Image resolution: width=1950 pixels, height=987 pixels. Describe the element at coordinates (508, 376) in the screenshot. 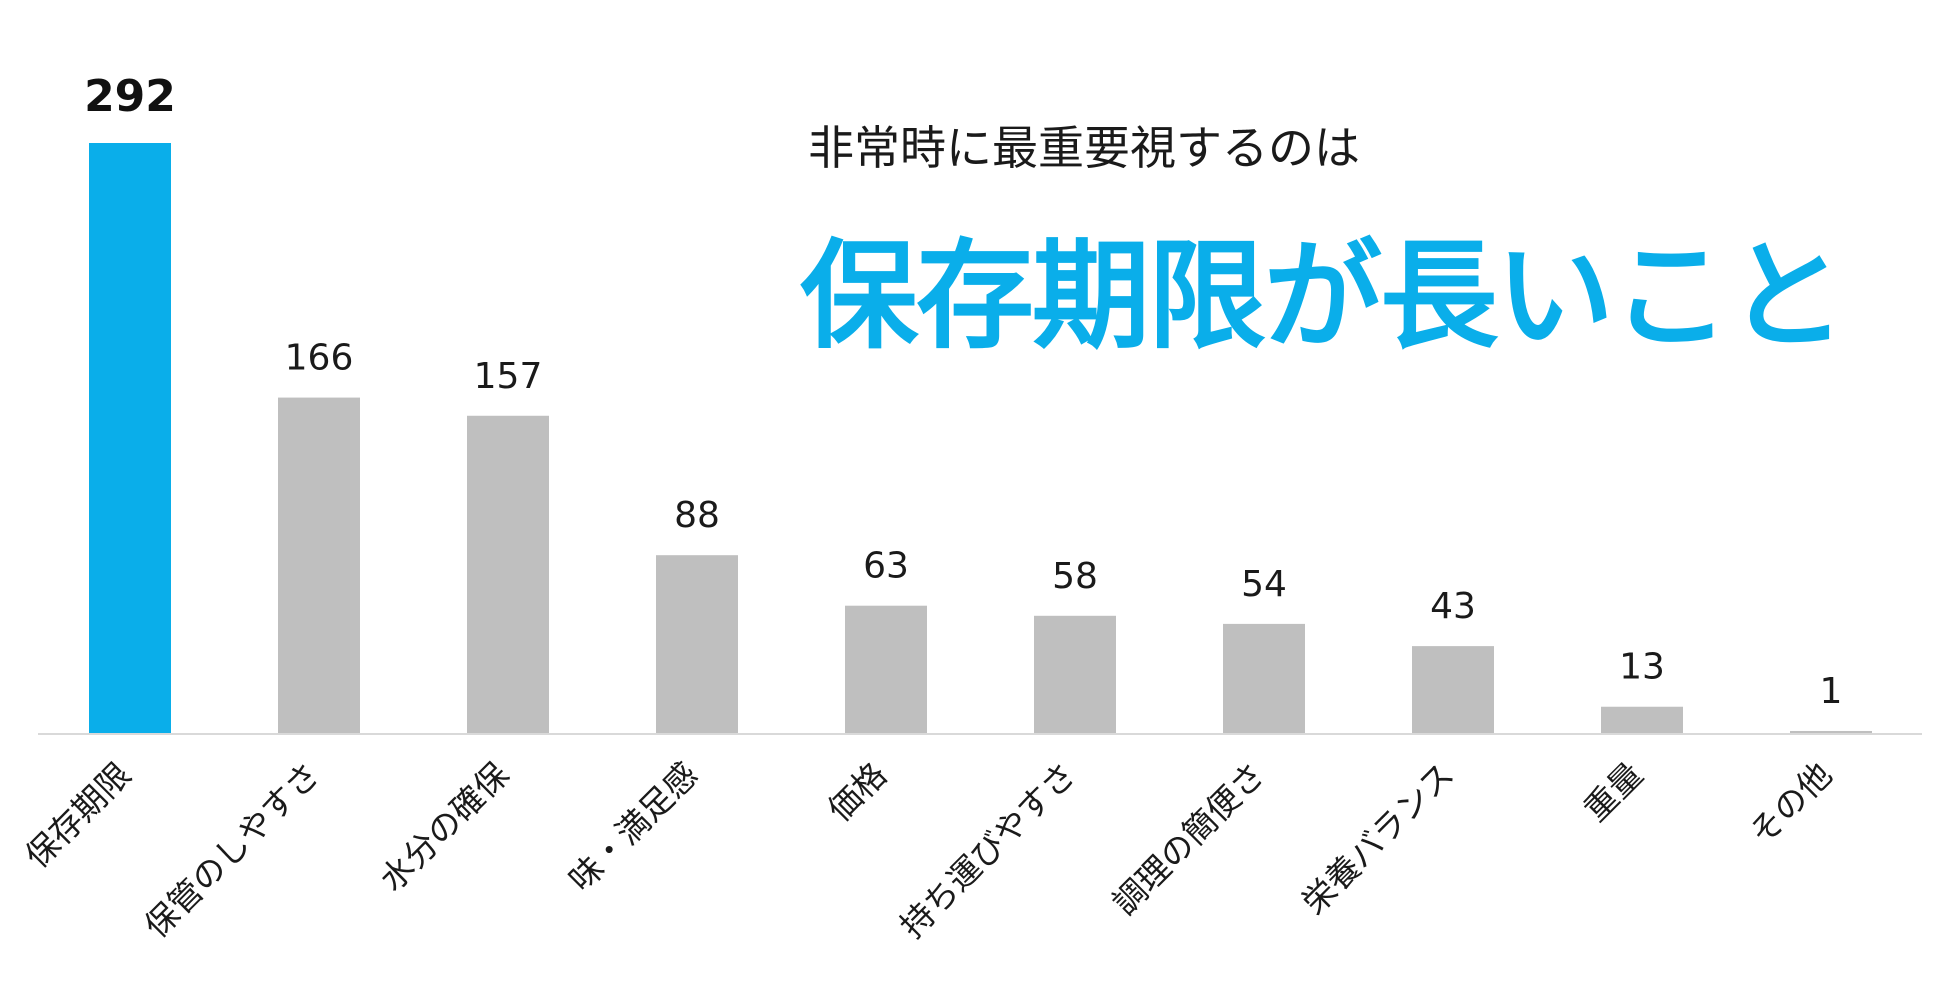

I see `value-label-2: 157` at that location.